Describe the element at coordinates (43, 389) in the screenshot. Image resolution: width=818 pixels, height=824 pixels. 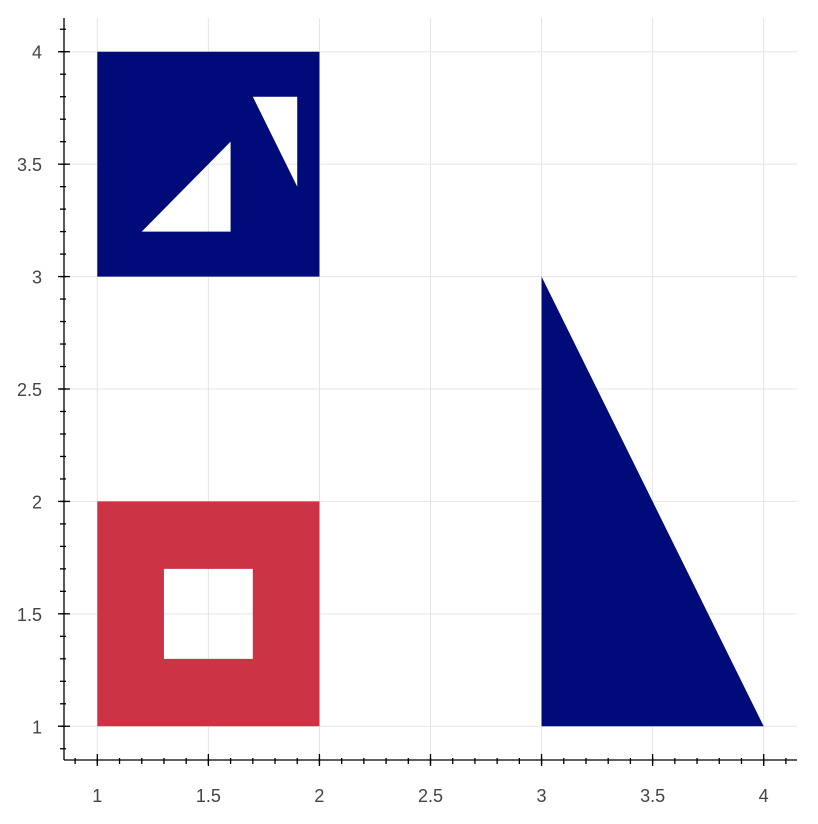
I see `y-axis-ticks: 1 1.5 2 2.5 3 3.5 4` at that location.